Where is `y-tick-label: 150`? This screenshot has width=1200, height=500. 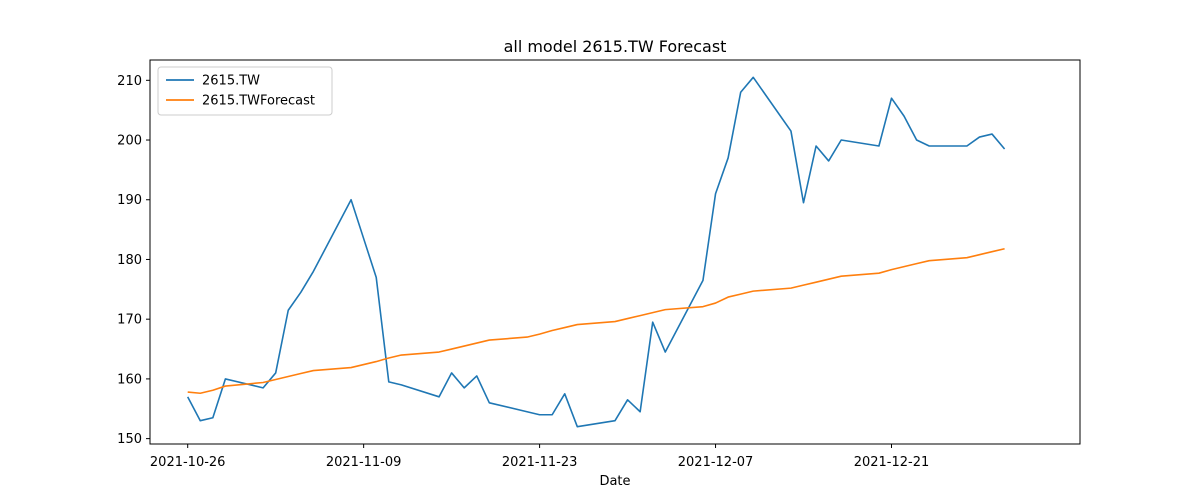 y-tick-label: 150 is located at coordinates (129, 439).